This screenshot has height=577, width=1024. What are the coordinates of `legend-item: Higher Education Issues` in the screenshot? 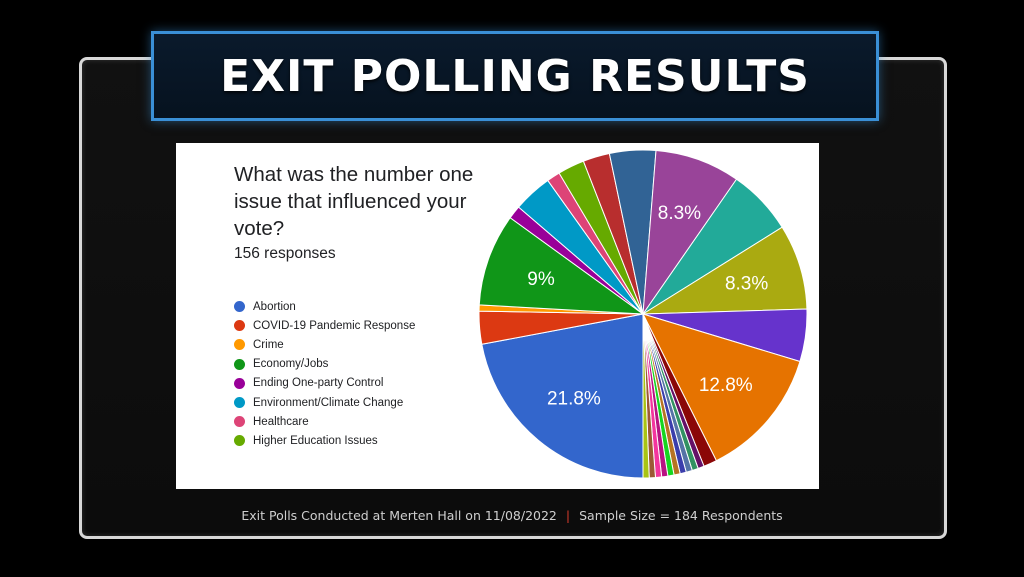 It's located at (324, 440).